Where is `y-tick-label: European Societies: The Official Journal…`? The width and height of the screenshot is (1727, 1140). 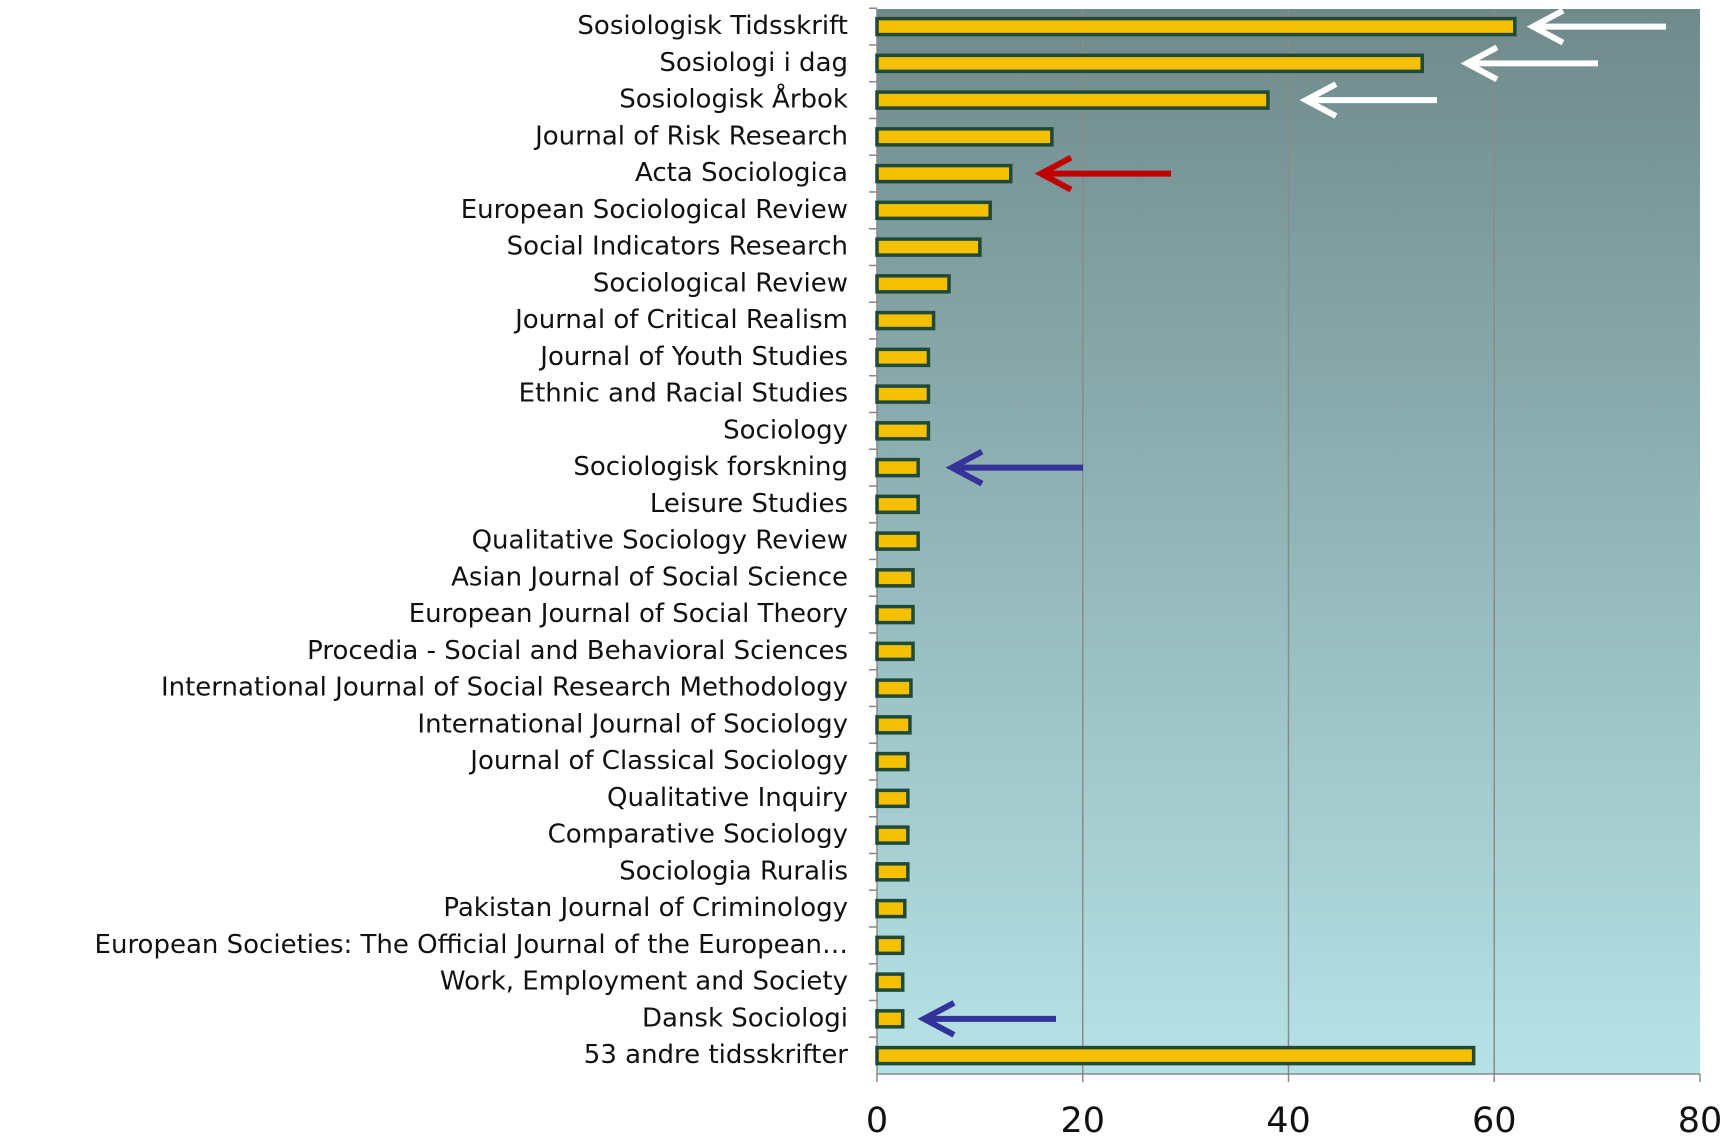
y-tick-label: European Societies: The Official Journal… is located at coordinates (471, 945).